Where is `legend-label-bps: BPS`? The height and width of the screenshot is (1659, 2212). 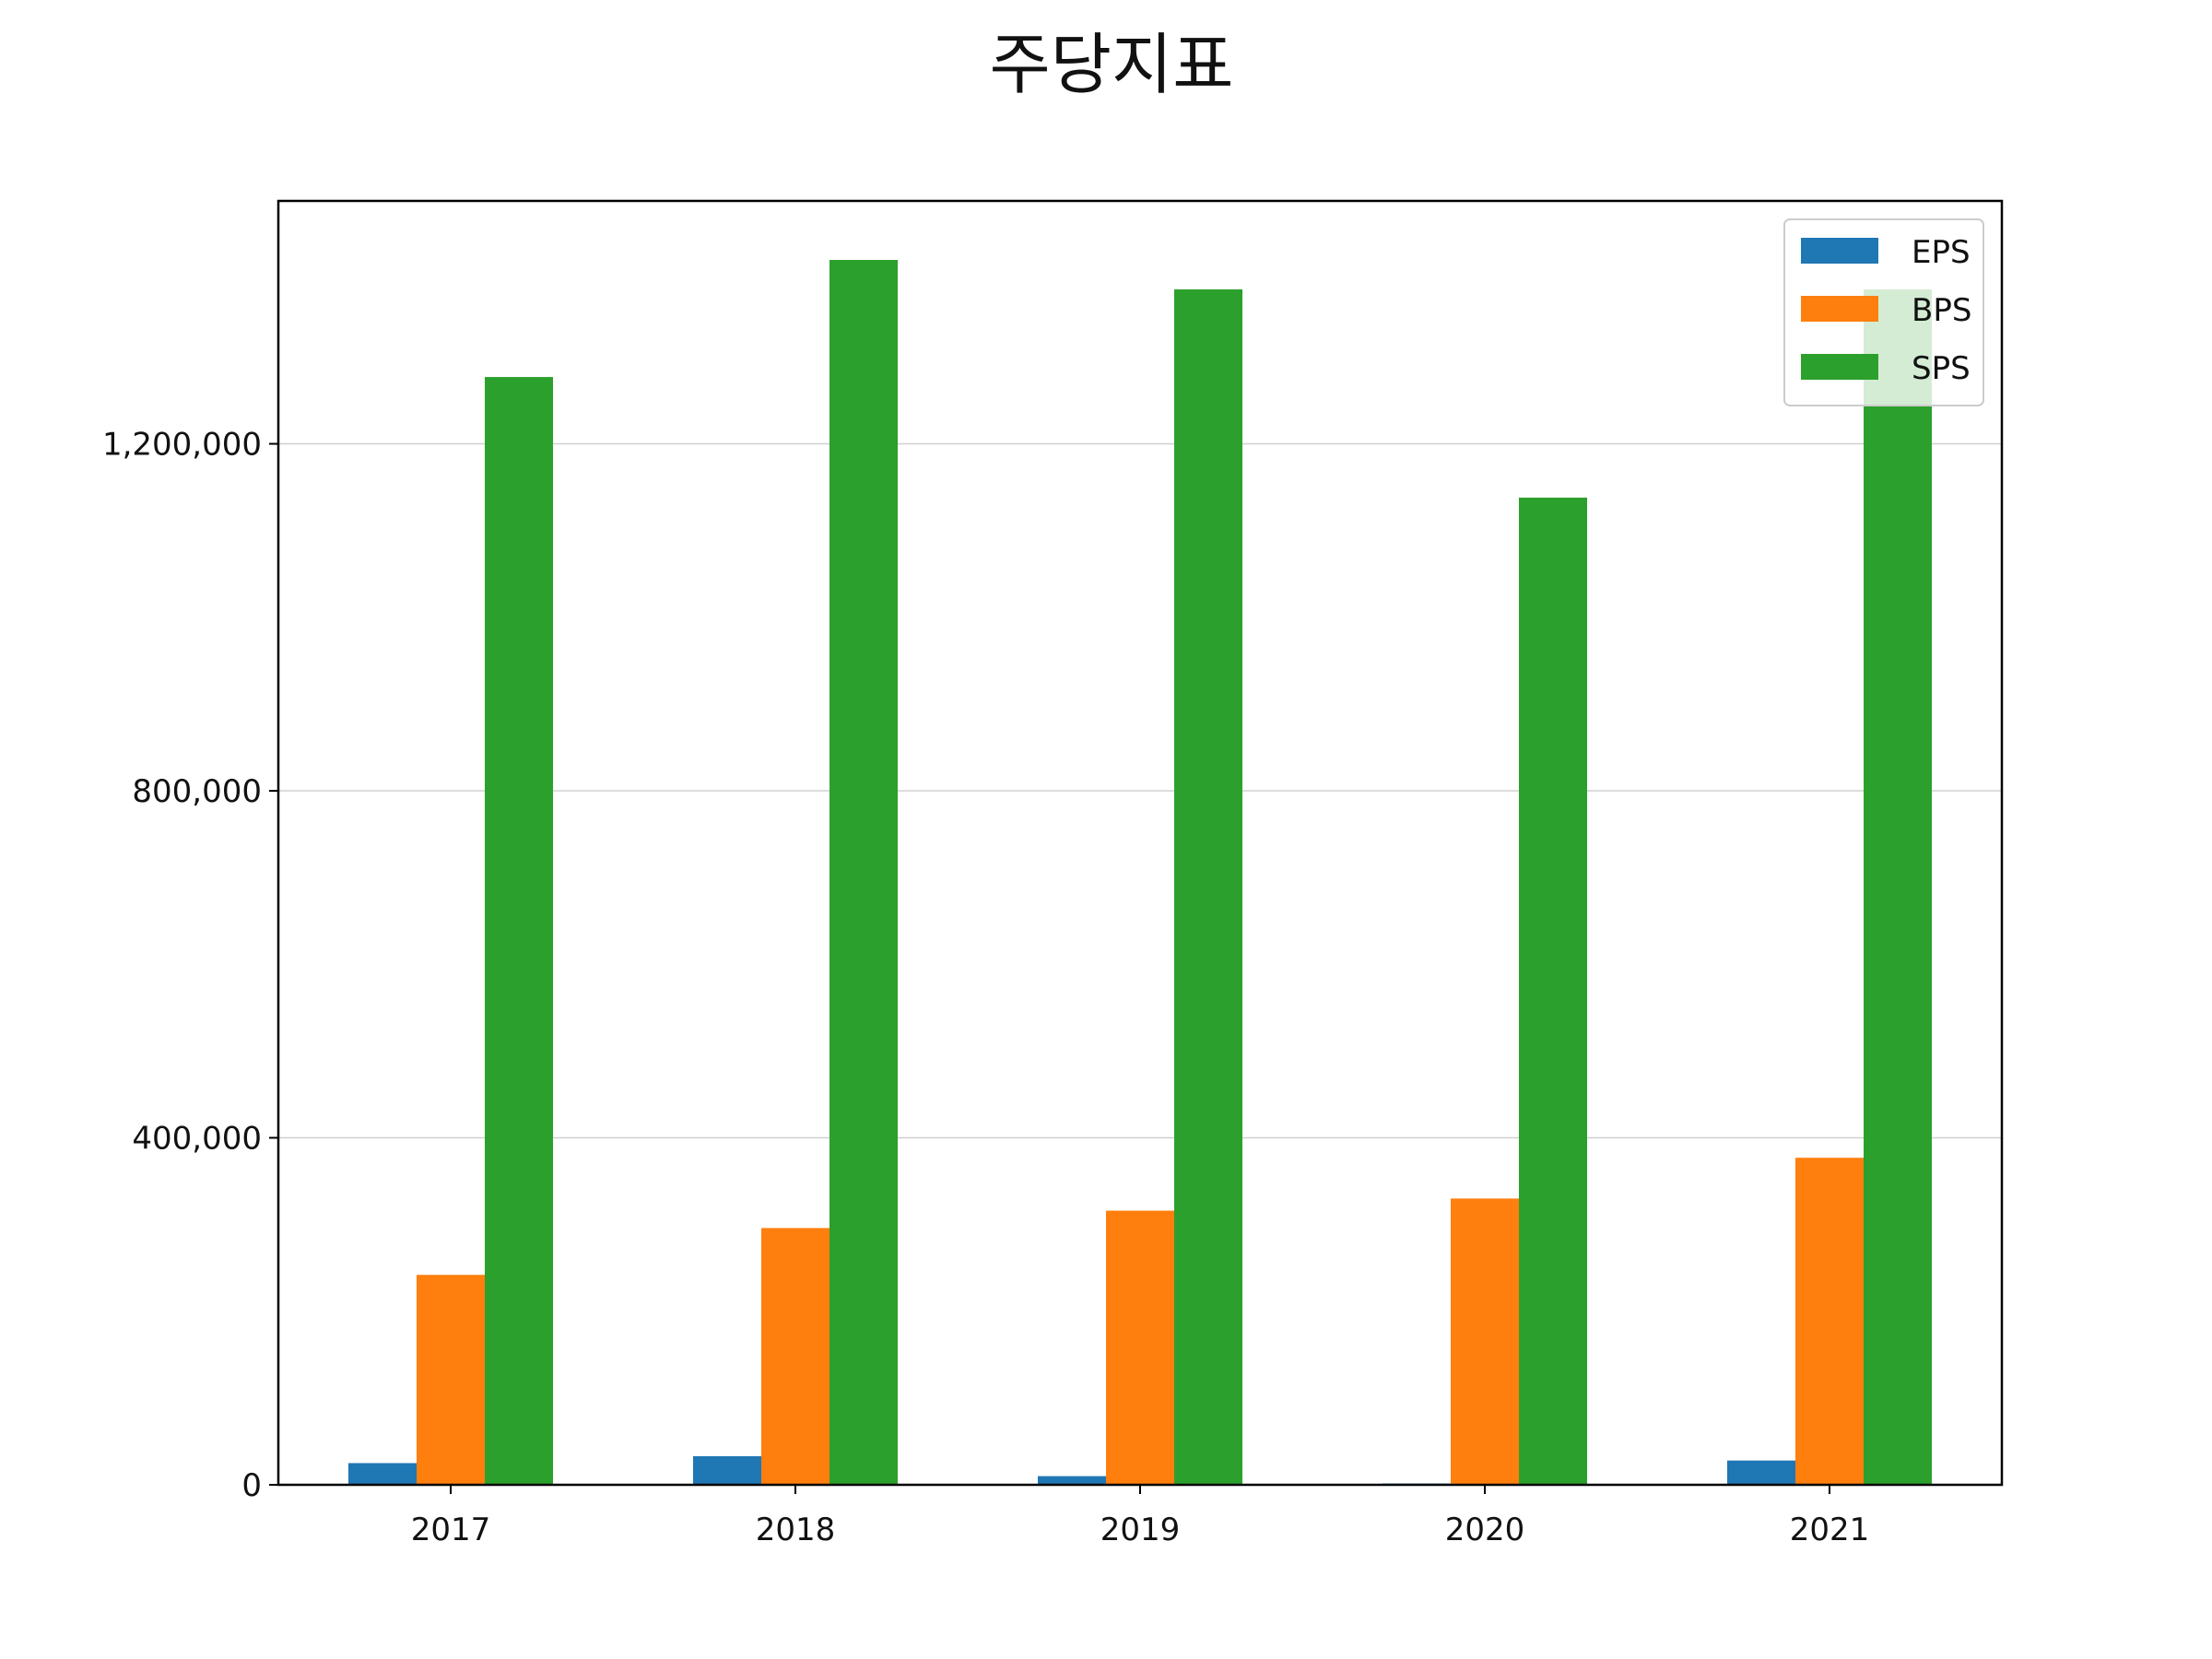
legend-label-bps: BPS is located at coordinates (1941, 310).